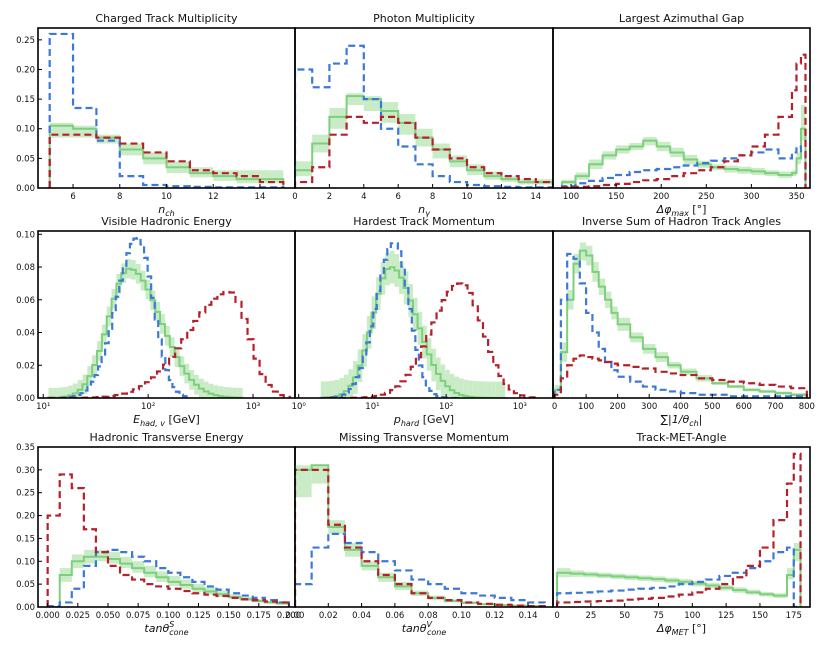 Image resolution: width=831 pixels, height=653 pixels. Describe the element at coordinates (259, 616) in the screenshot. I see `x-tick-label: 0.175` at that location.